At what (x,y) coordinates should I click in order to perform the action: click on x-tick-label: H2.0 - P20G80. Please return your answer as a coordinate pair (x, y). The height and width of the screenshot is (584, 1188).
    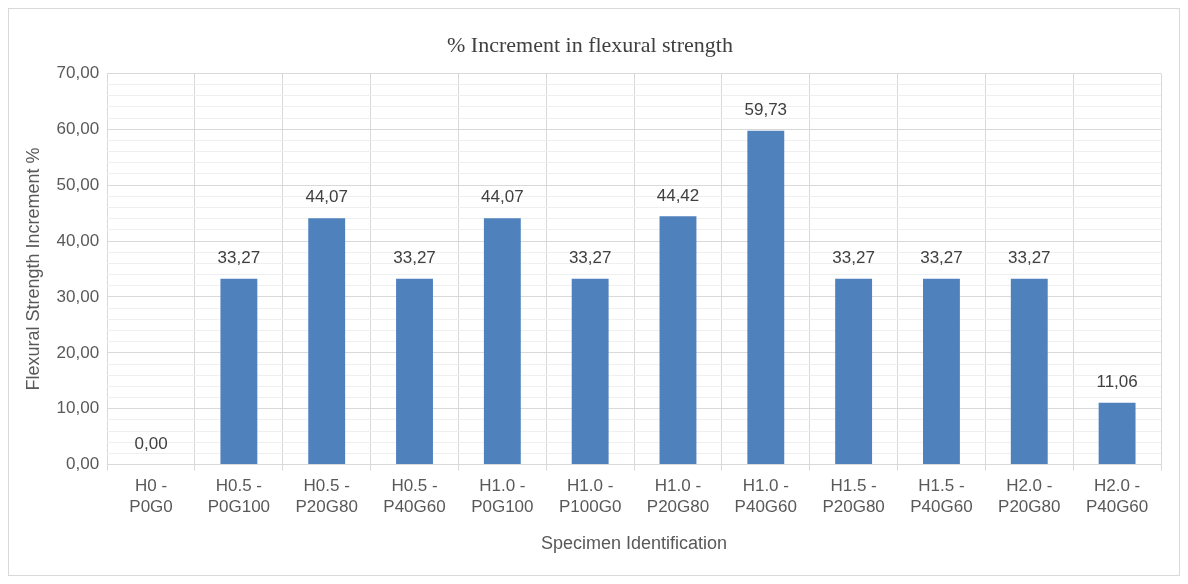
    Looking at the image, I should click on (1029, 496).